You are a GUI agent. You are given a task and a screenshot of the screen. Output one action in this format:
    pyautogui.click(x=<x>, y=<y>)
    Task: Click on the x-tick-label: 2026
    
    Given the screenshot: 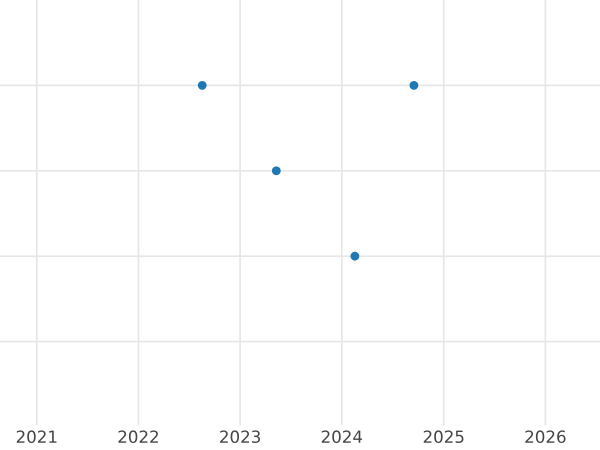 What is the action you would take?
    pyautogui.click(x=545, y=437)
    